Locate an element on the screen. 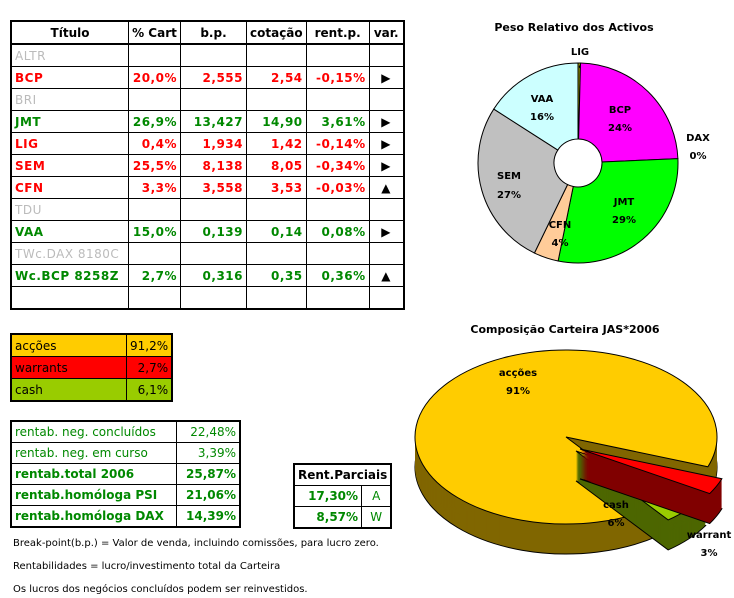  column-header: % Cart is located at coordinates (154, 32).